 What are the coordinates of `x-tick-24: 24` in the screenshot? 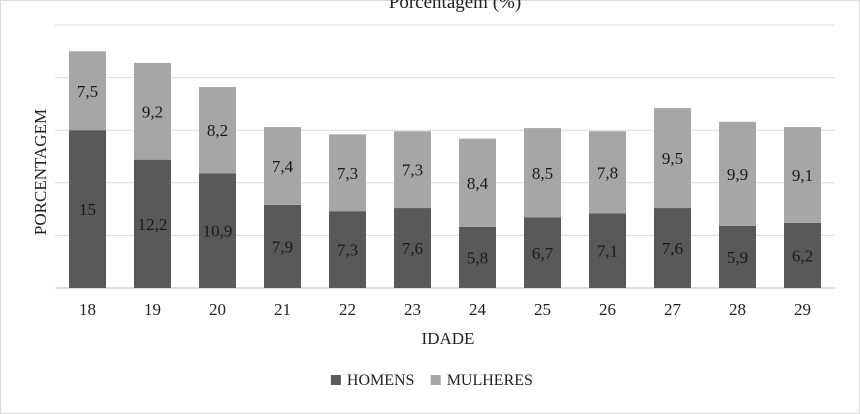 It's located at (478, 309).